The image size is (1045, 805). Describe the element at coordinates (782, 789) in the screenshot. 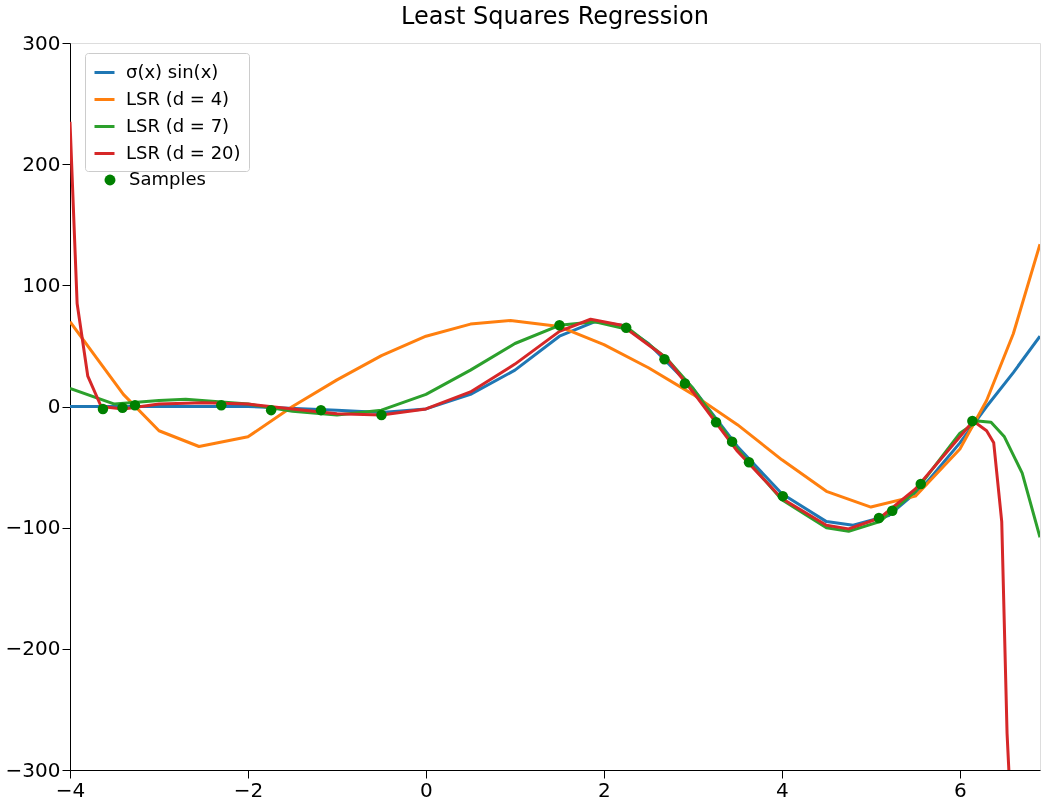

I see `x-tick-label: 4` at that location.